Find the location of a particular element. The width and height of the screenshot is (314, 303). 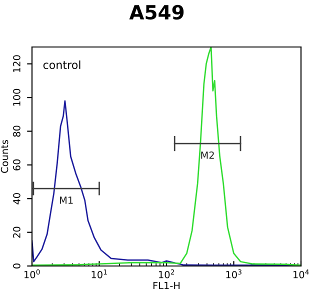

x-tick-label: 10$^{1}$ is located at coordinates (99, 274).